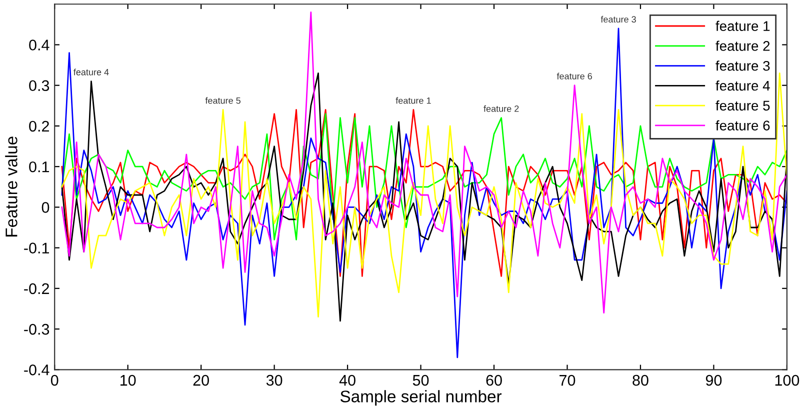 This screenshot has height=413, width=803. I want to click on y-axis-title: Feature value, so click(11, 186).